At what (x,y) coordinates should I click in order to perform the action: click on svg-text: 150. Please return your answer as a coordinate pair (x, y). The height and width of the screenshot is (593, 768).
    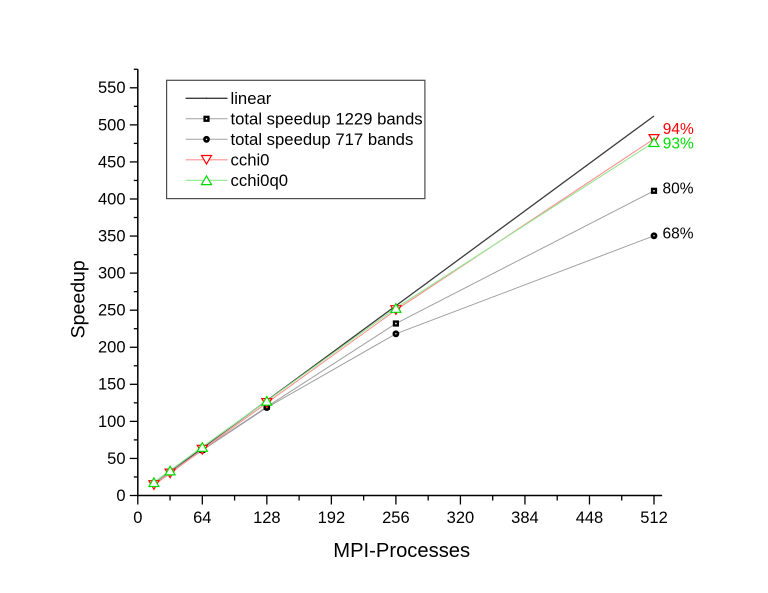
    Looking at the image, I should click on (112, 385).